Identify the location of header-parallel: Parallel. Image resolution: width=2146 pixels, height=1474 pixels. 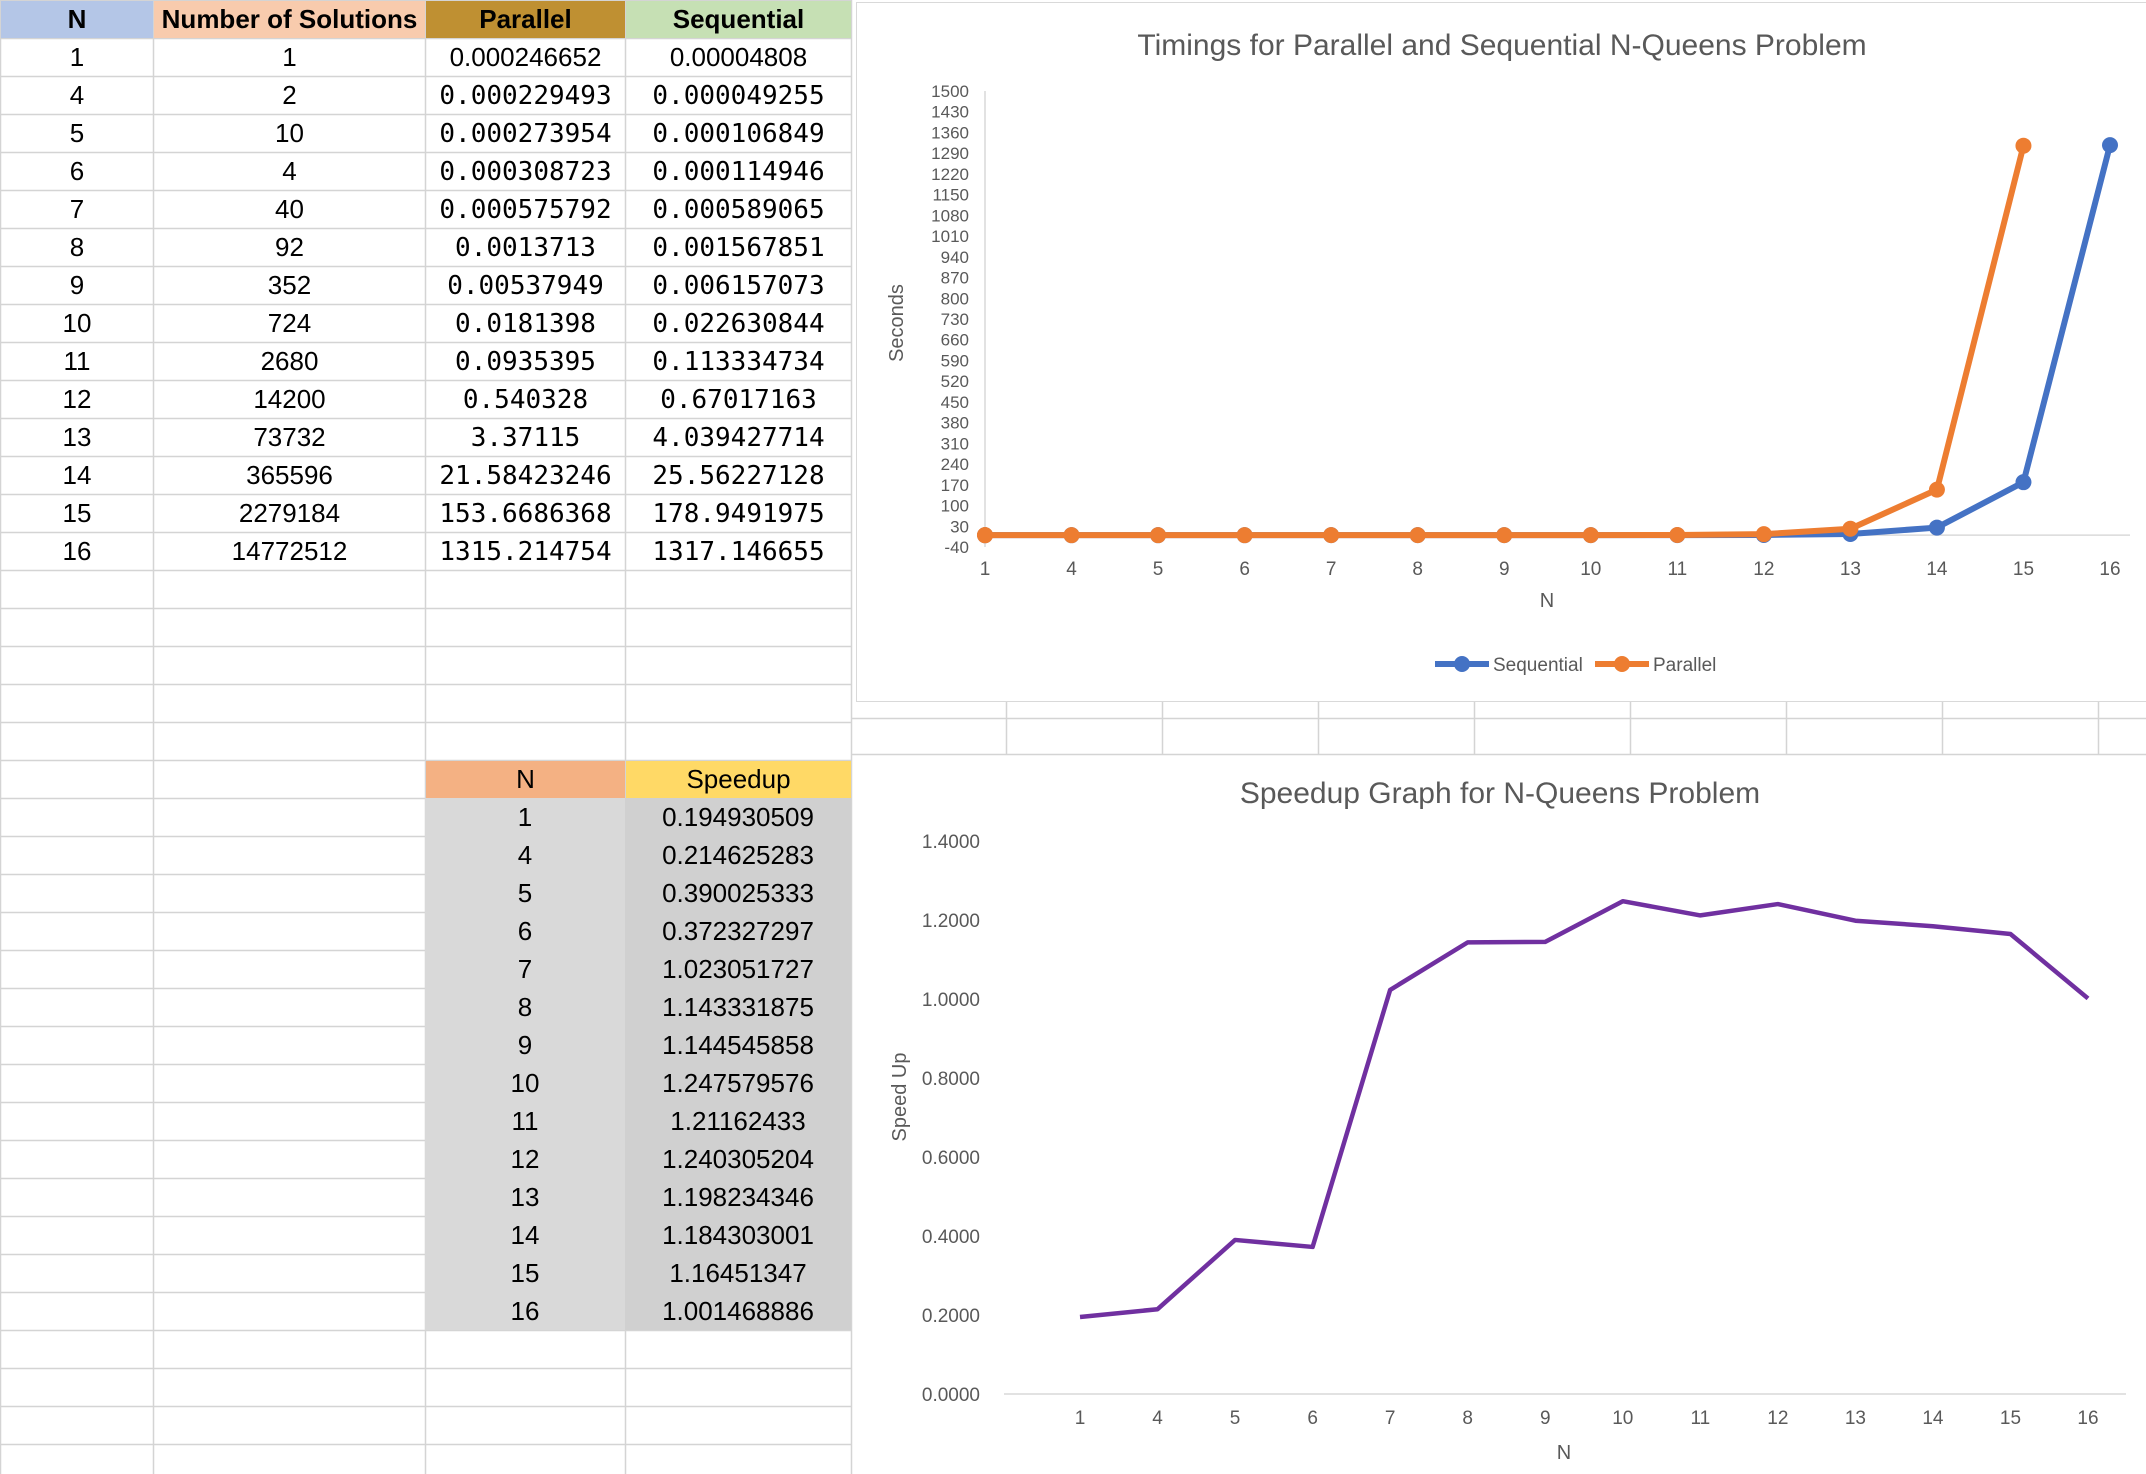
(525, 19).